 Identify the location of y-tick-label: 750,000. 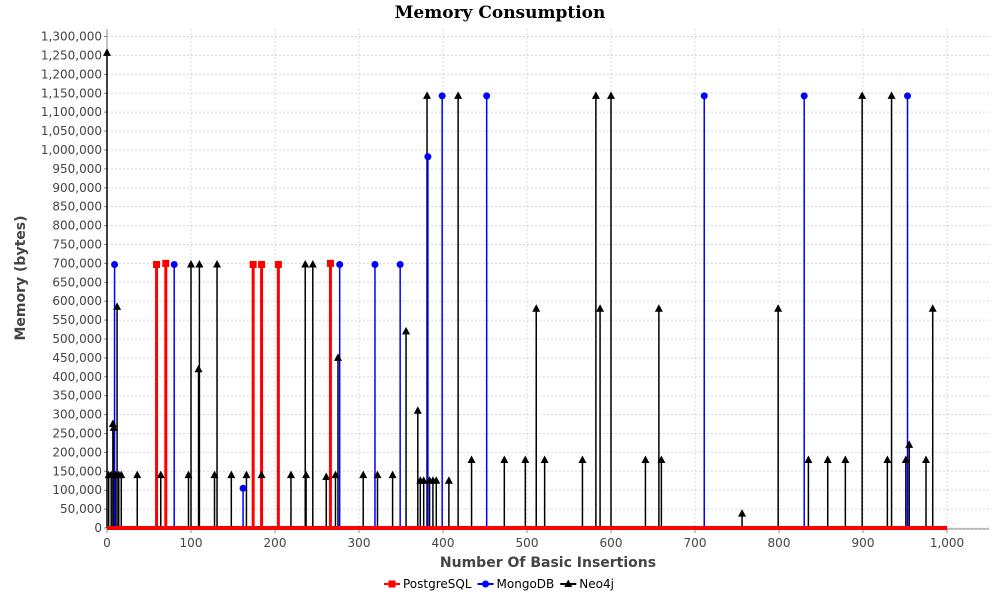
(77, 244).